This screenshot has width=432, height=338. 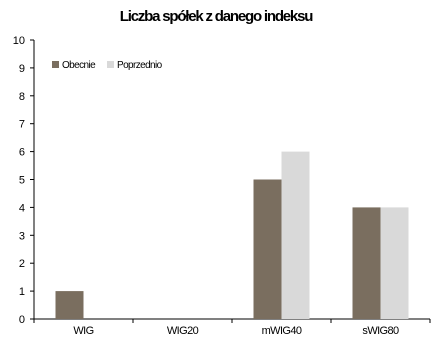 I want to click on y-tick-label: 5, so click(x=22, y=181).